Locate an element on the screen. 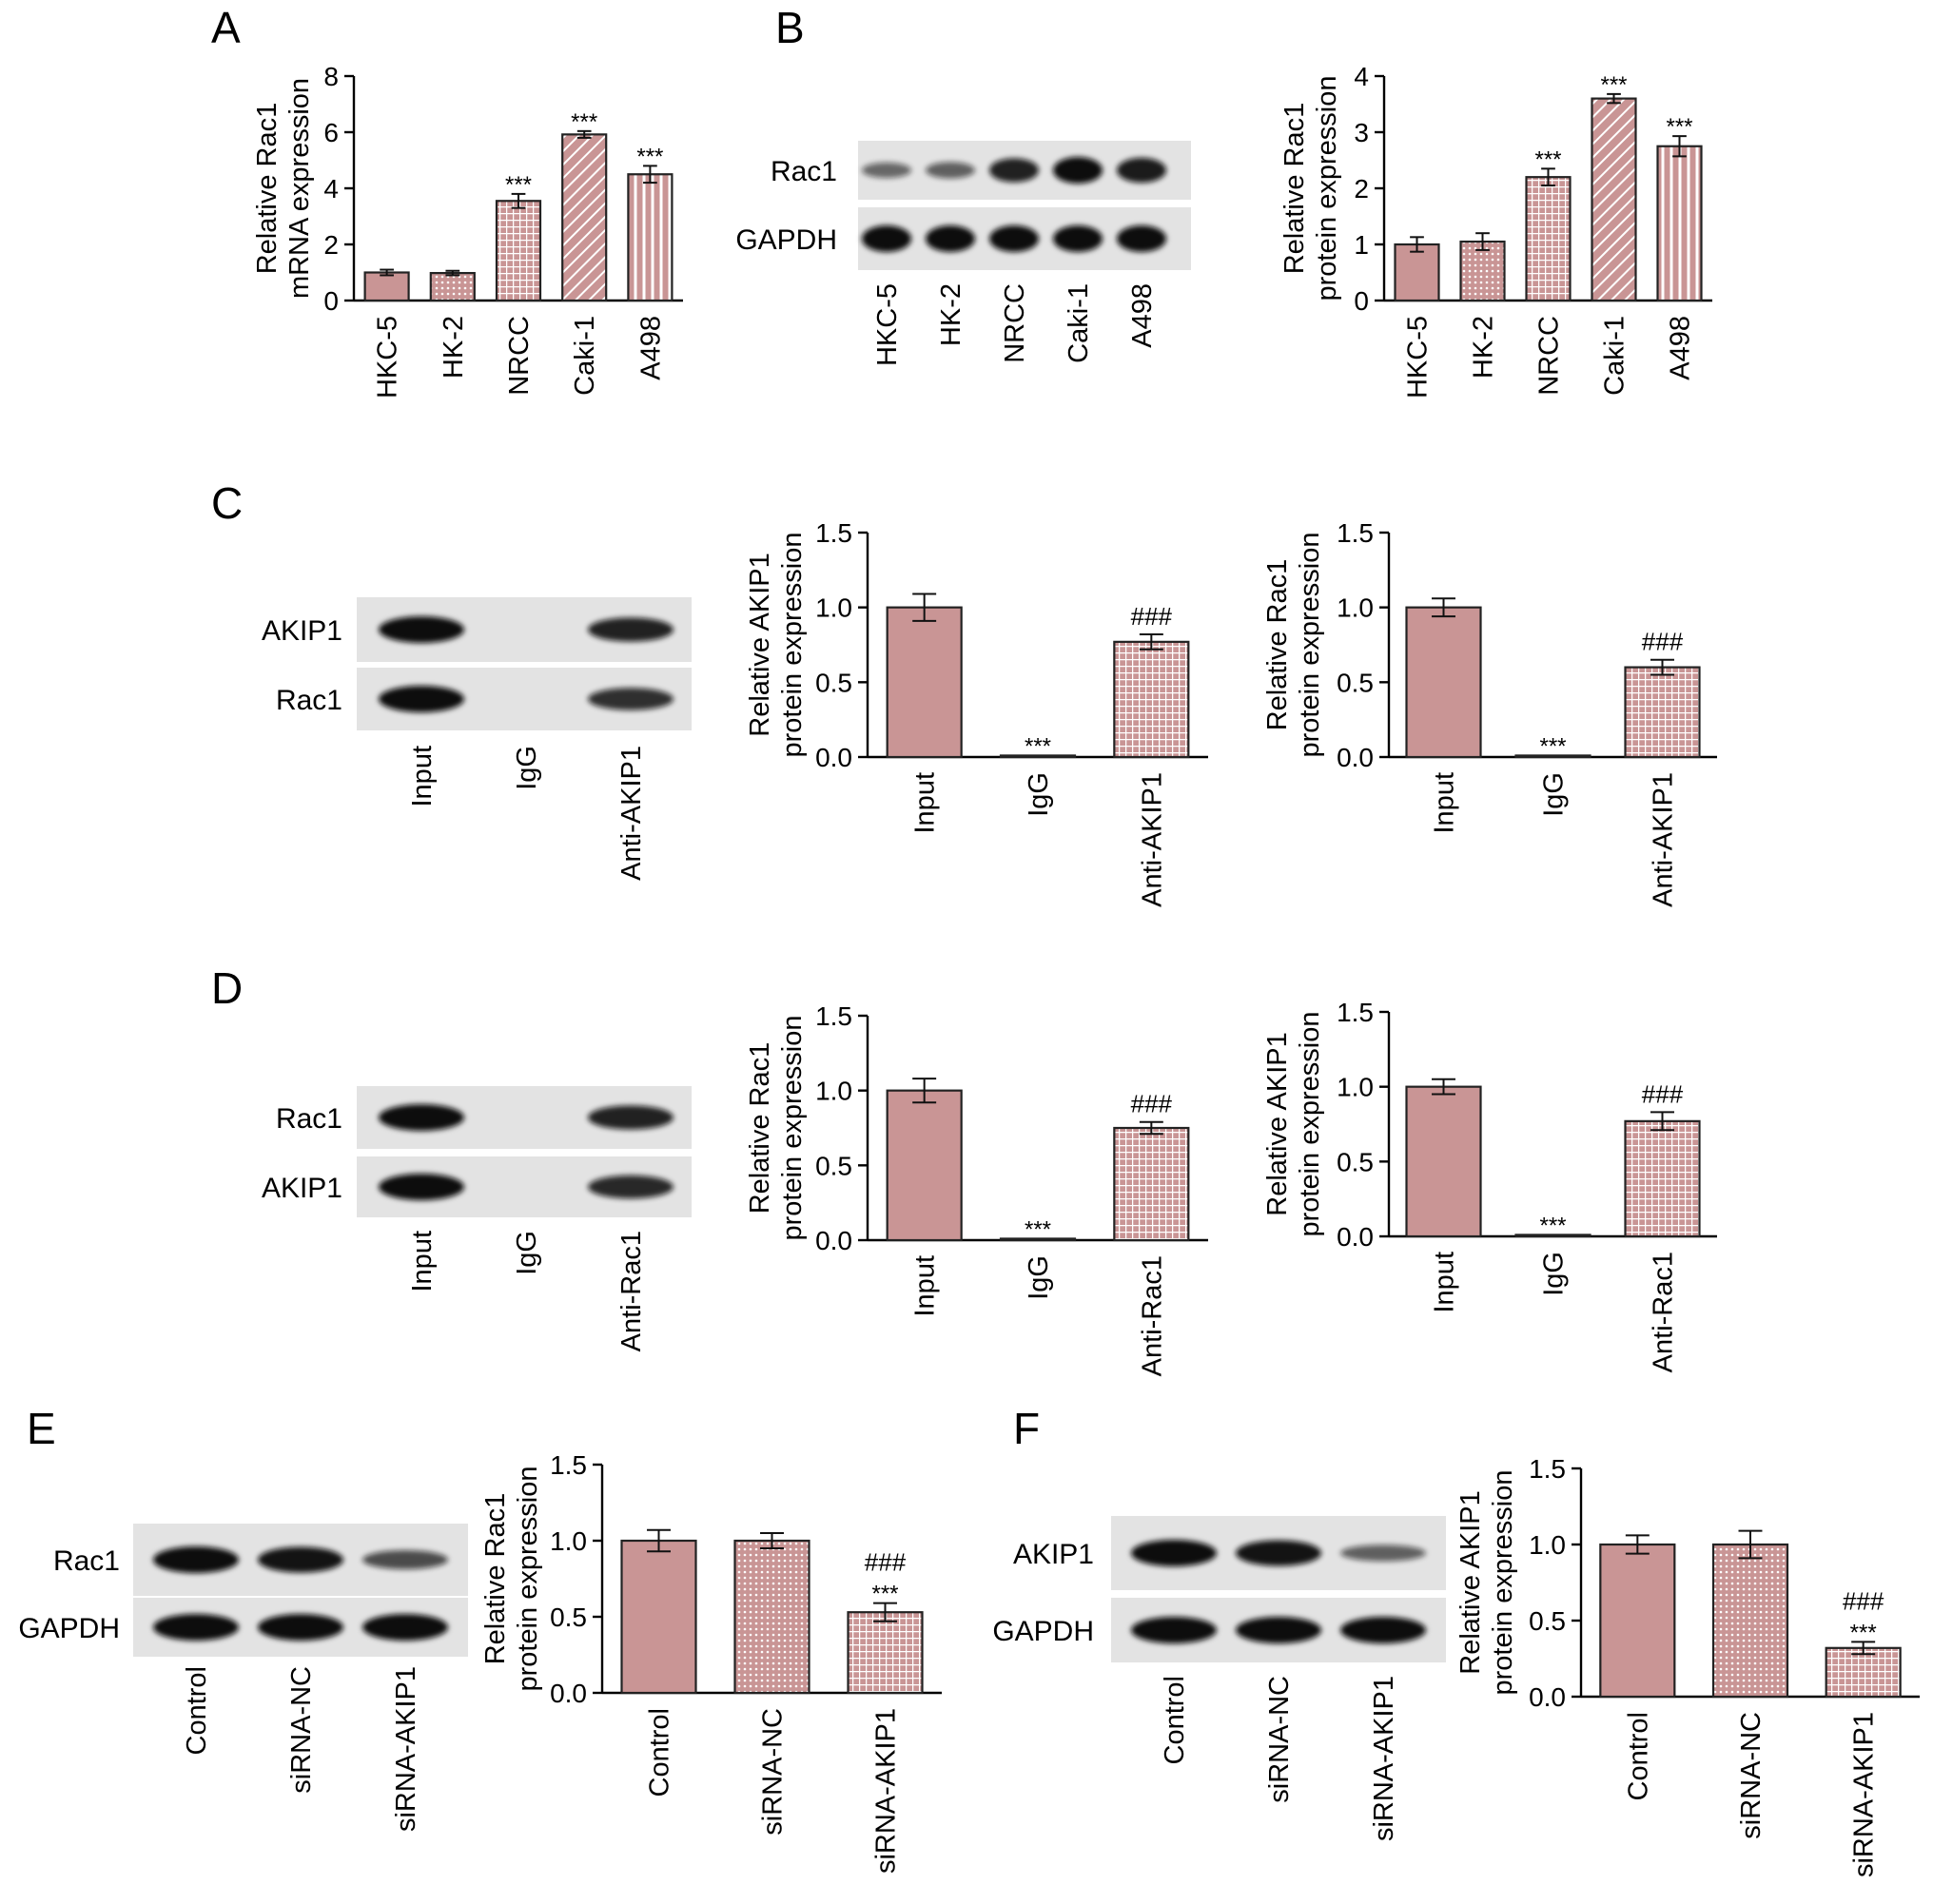 The image size is (1933, 1904). panel-letter-a: A is located at coordinates (226, 28).